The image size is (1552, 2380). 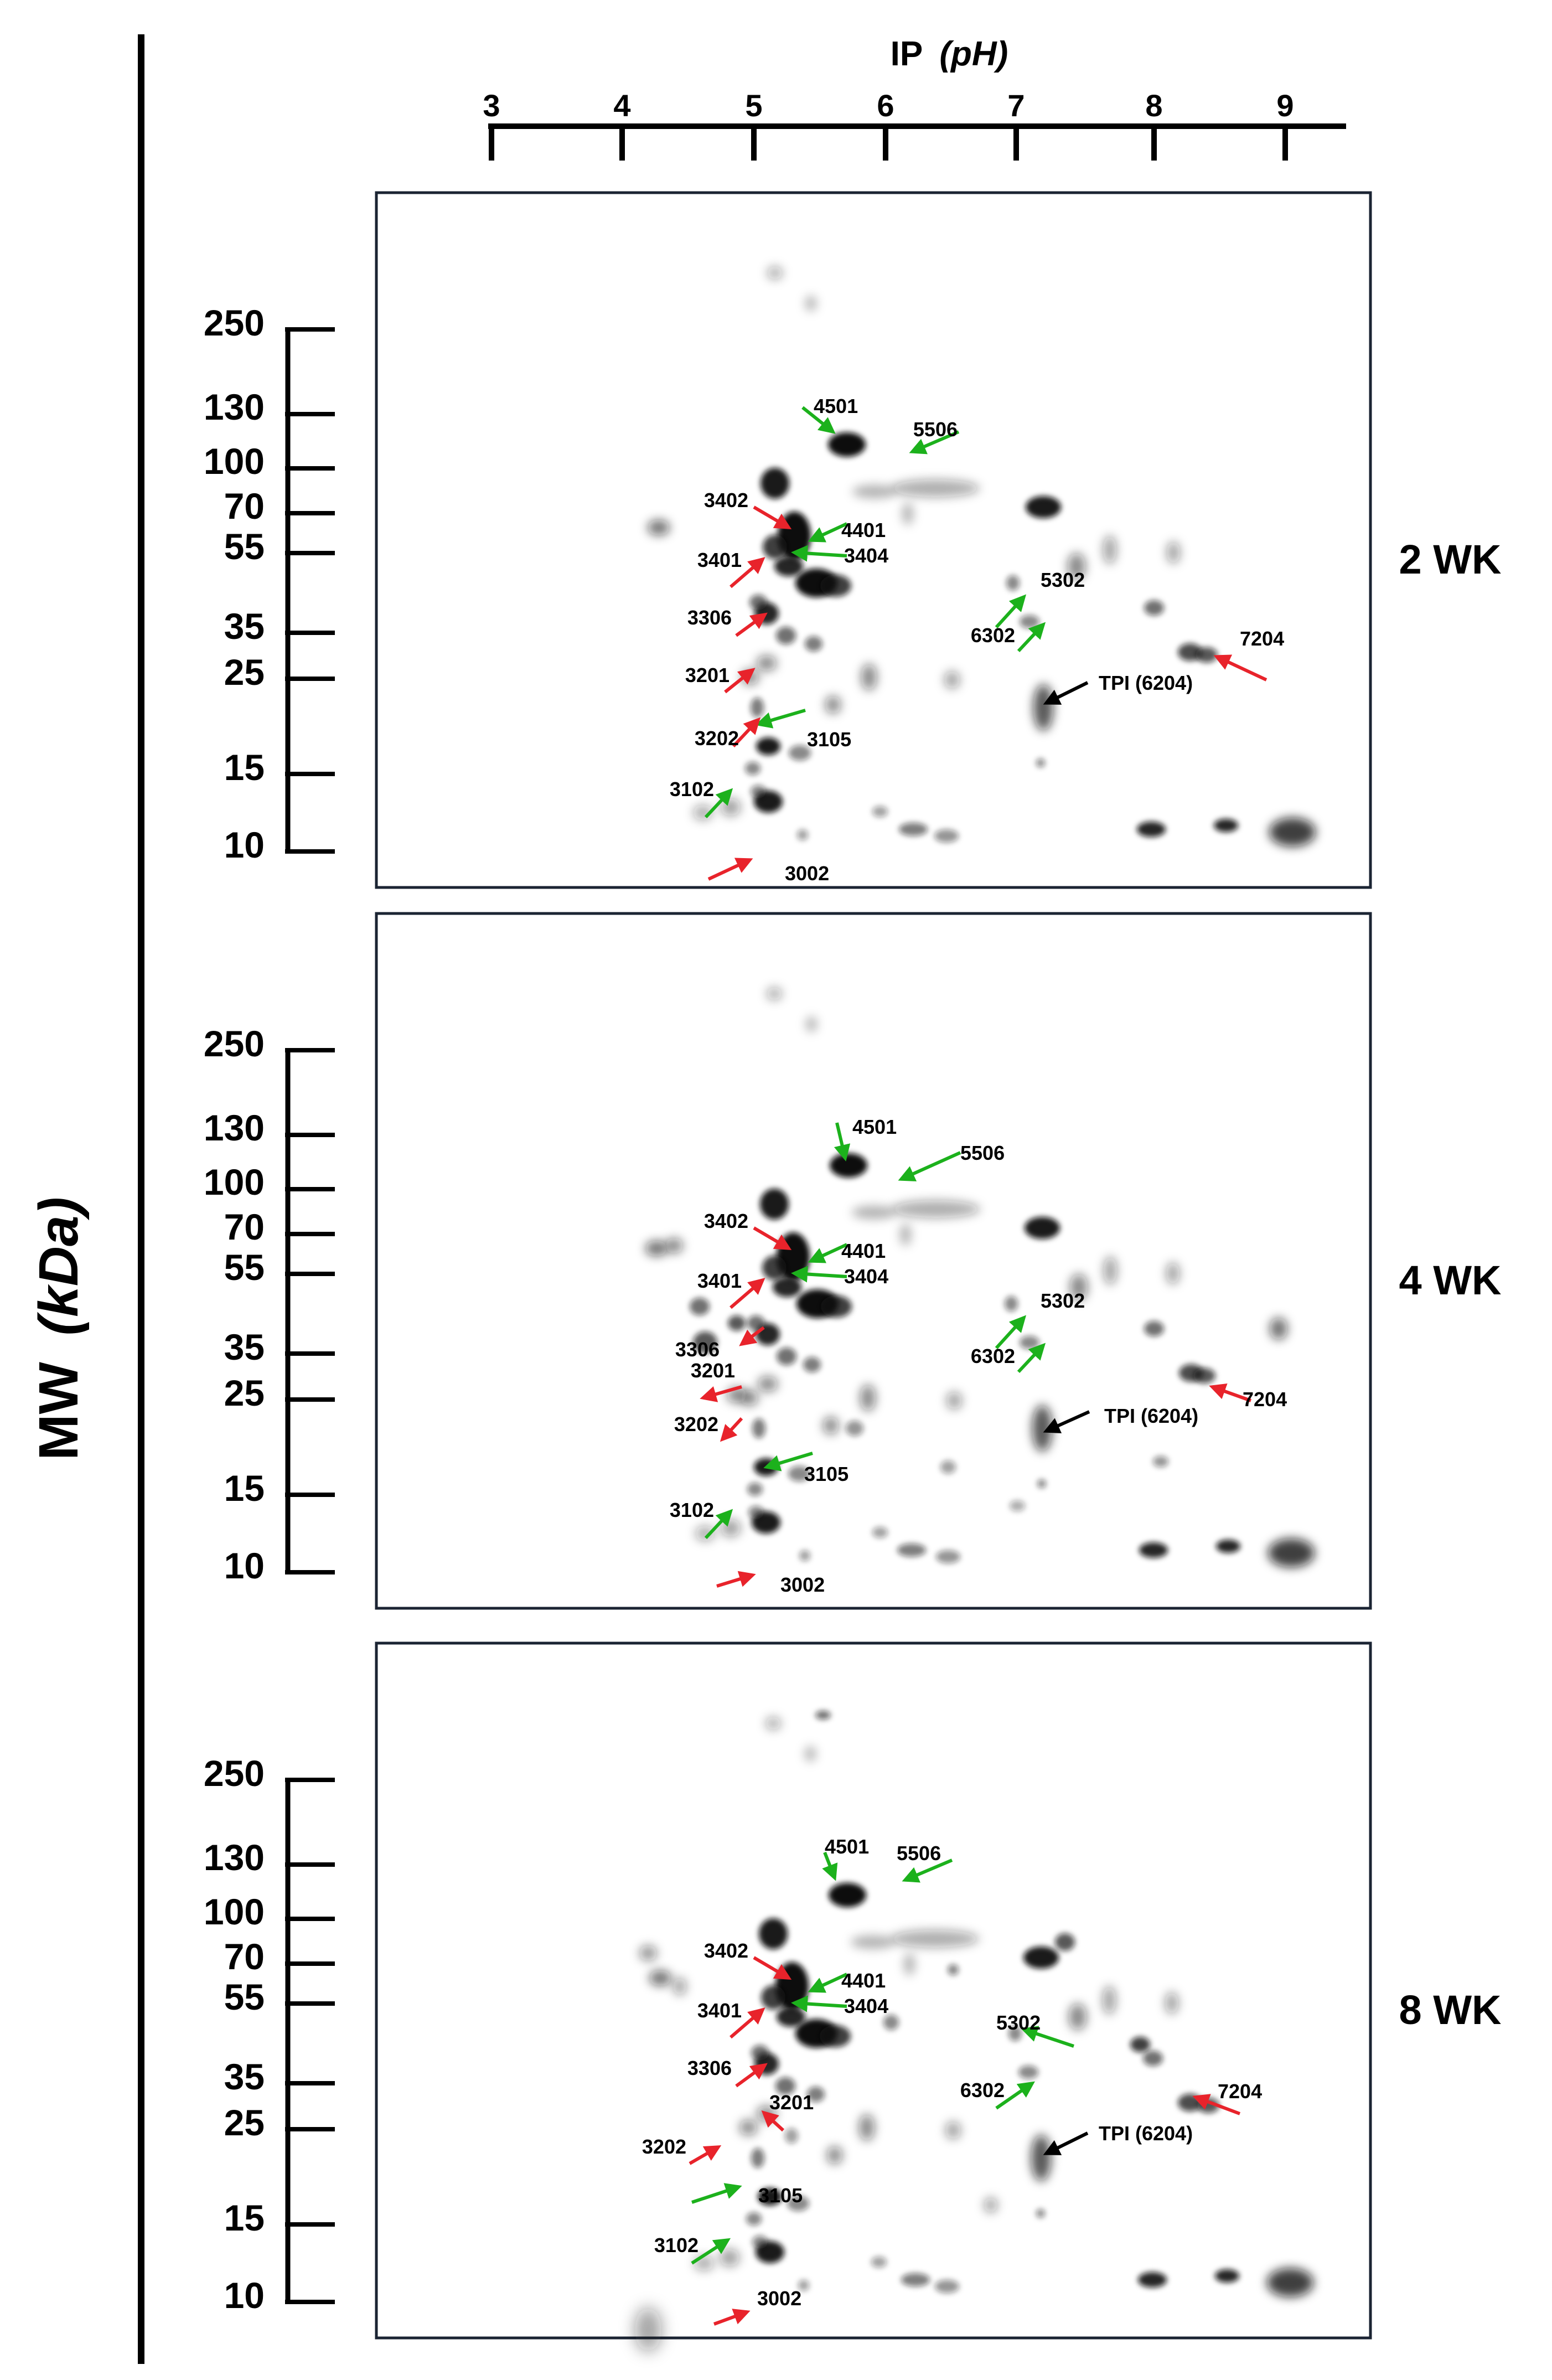 I want to click on ph-tick-label: 4, so click(x=622, y=105).